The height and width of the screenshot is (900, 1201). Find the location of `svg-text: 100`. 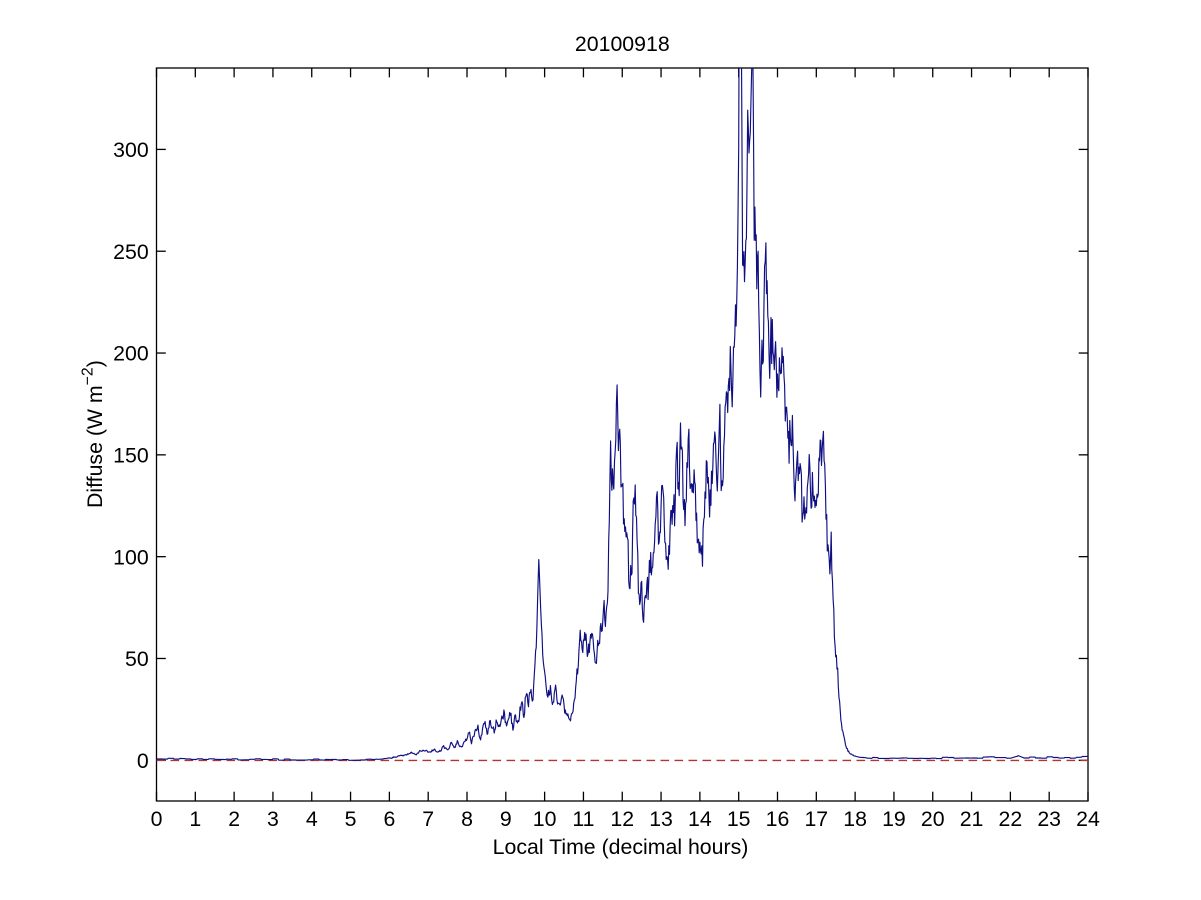

svg-text: 100 is located at coordinates (131, 557).